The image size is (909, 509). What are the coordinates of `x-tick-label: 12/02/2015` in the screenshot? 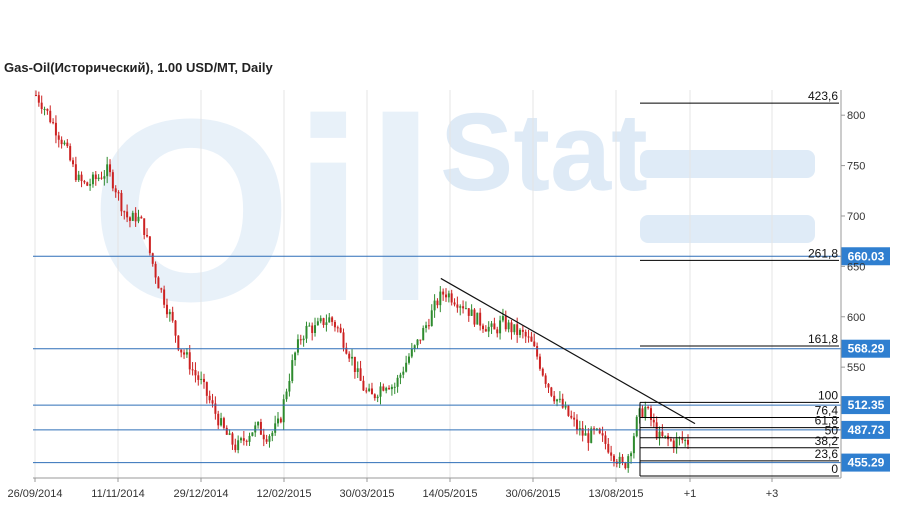 It's located at (283, 494).